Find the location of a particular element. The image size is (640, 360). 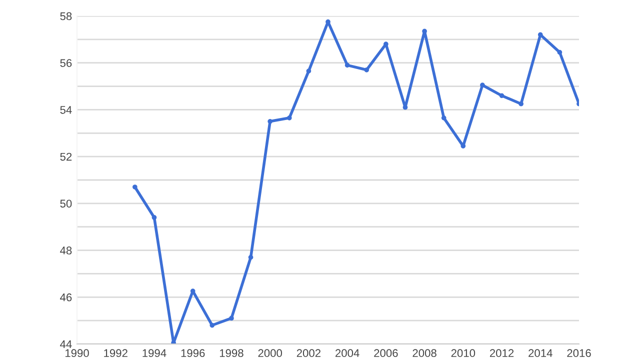

x-tick-label: 2004 is located at coordinates (348, 353).